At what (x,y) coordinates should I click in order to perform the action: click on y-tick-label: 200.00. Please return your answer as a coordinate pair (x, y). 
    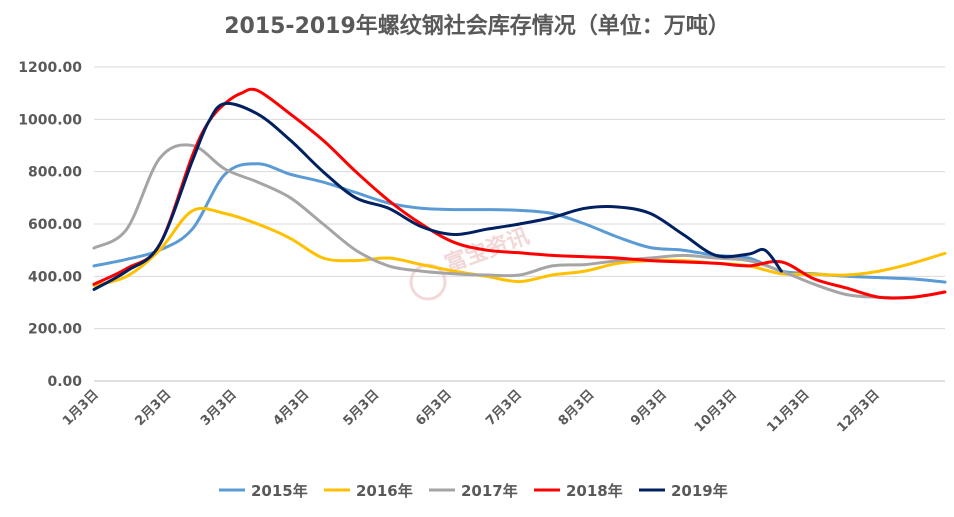
    Looking at the image, I should click on (55, 330).